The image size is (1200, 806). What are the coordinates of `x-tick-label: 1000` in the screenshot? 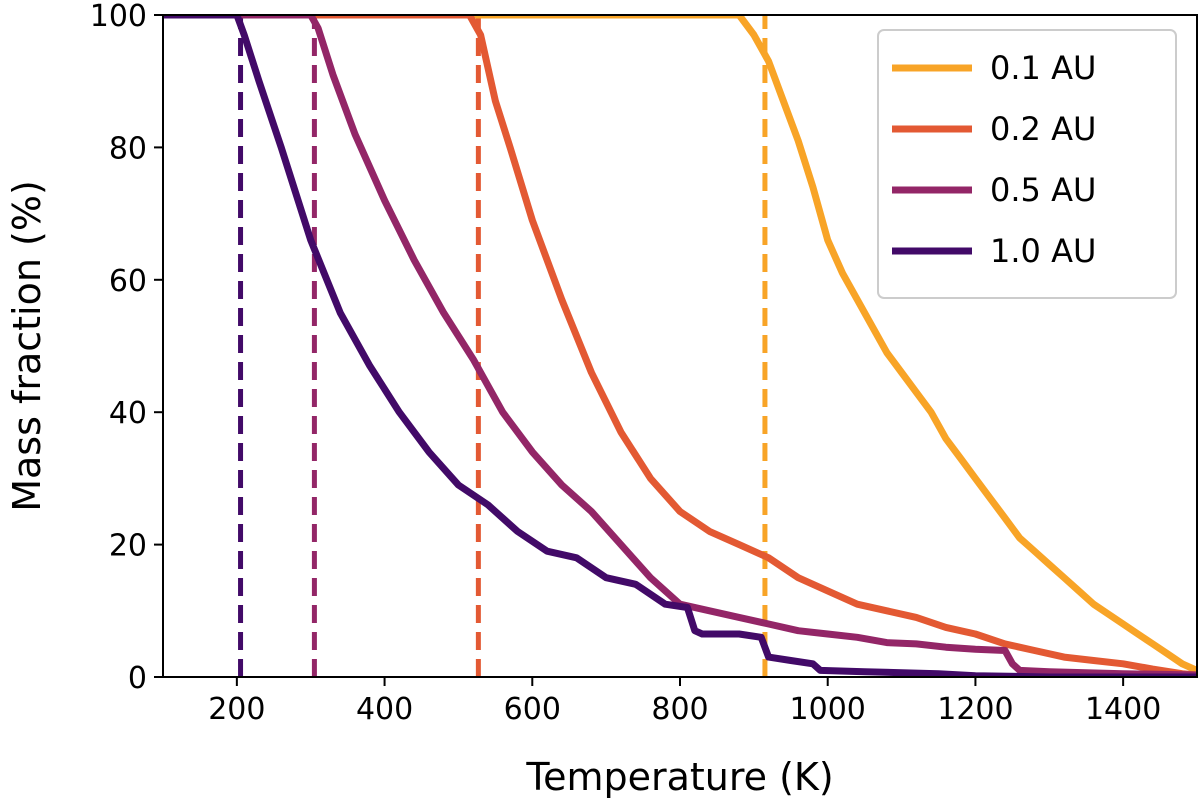 It's located at (828, 709).